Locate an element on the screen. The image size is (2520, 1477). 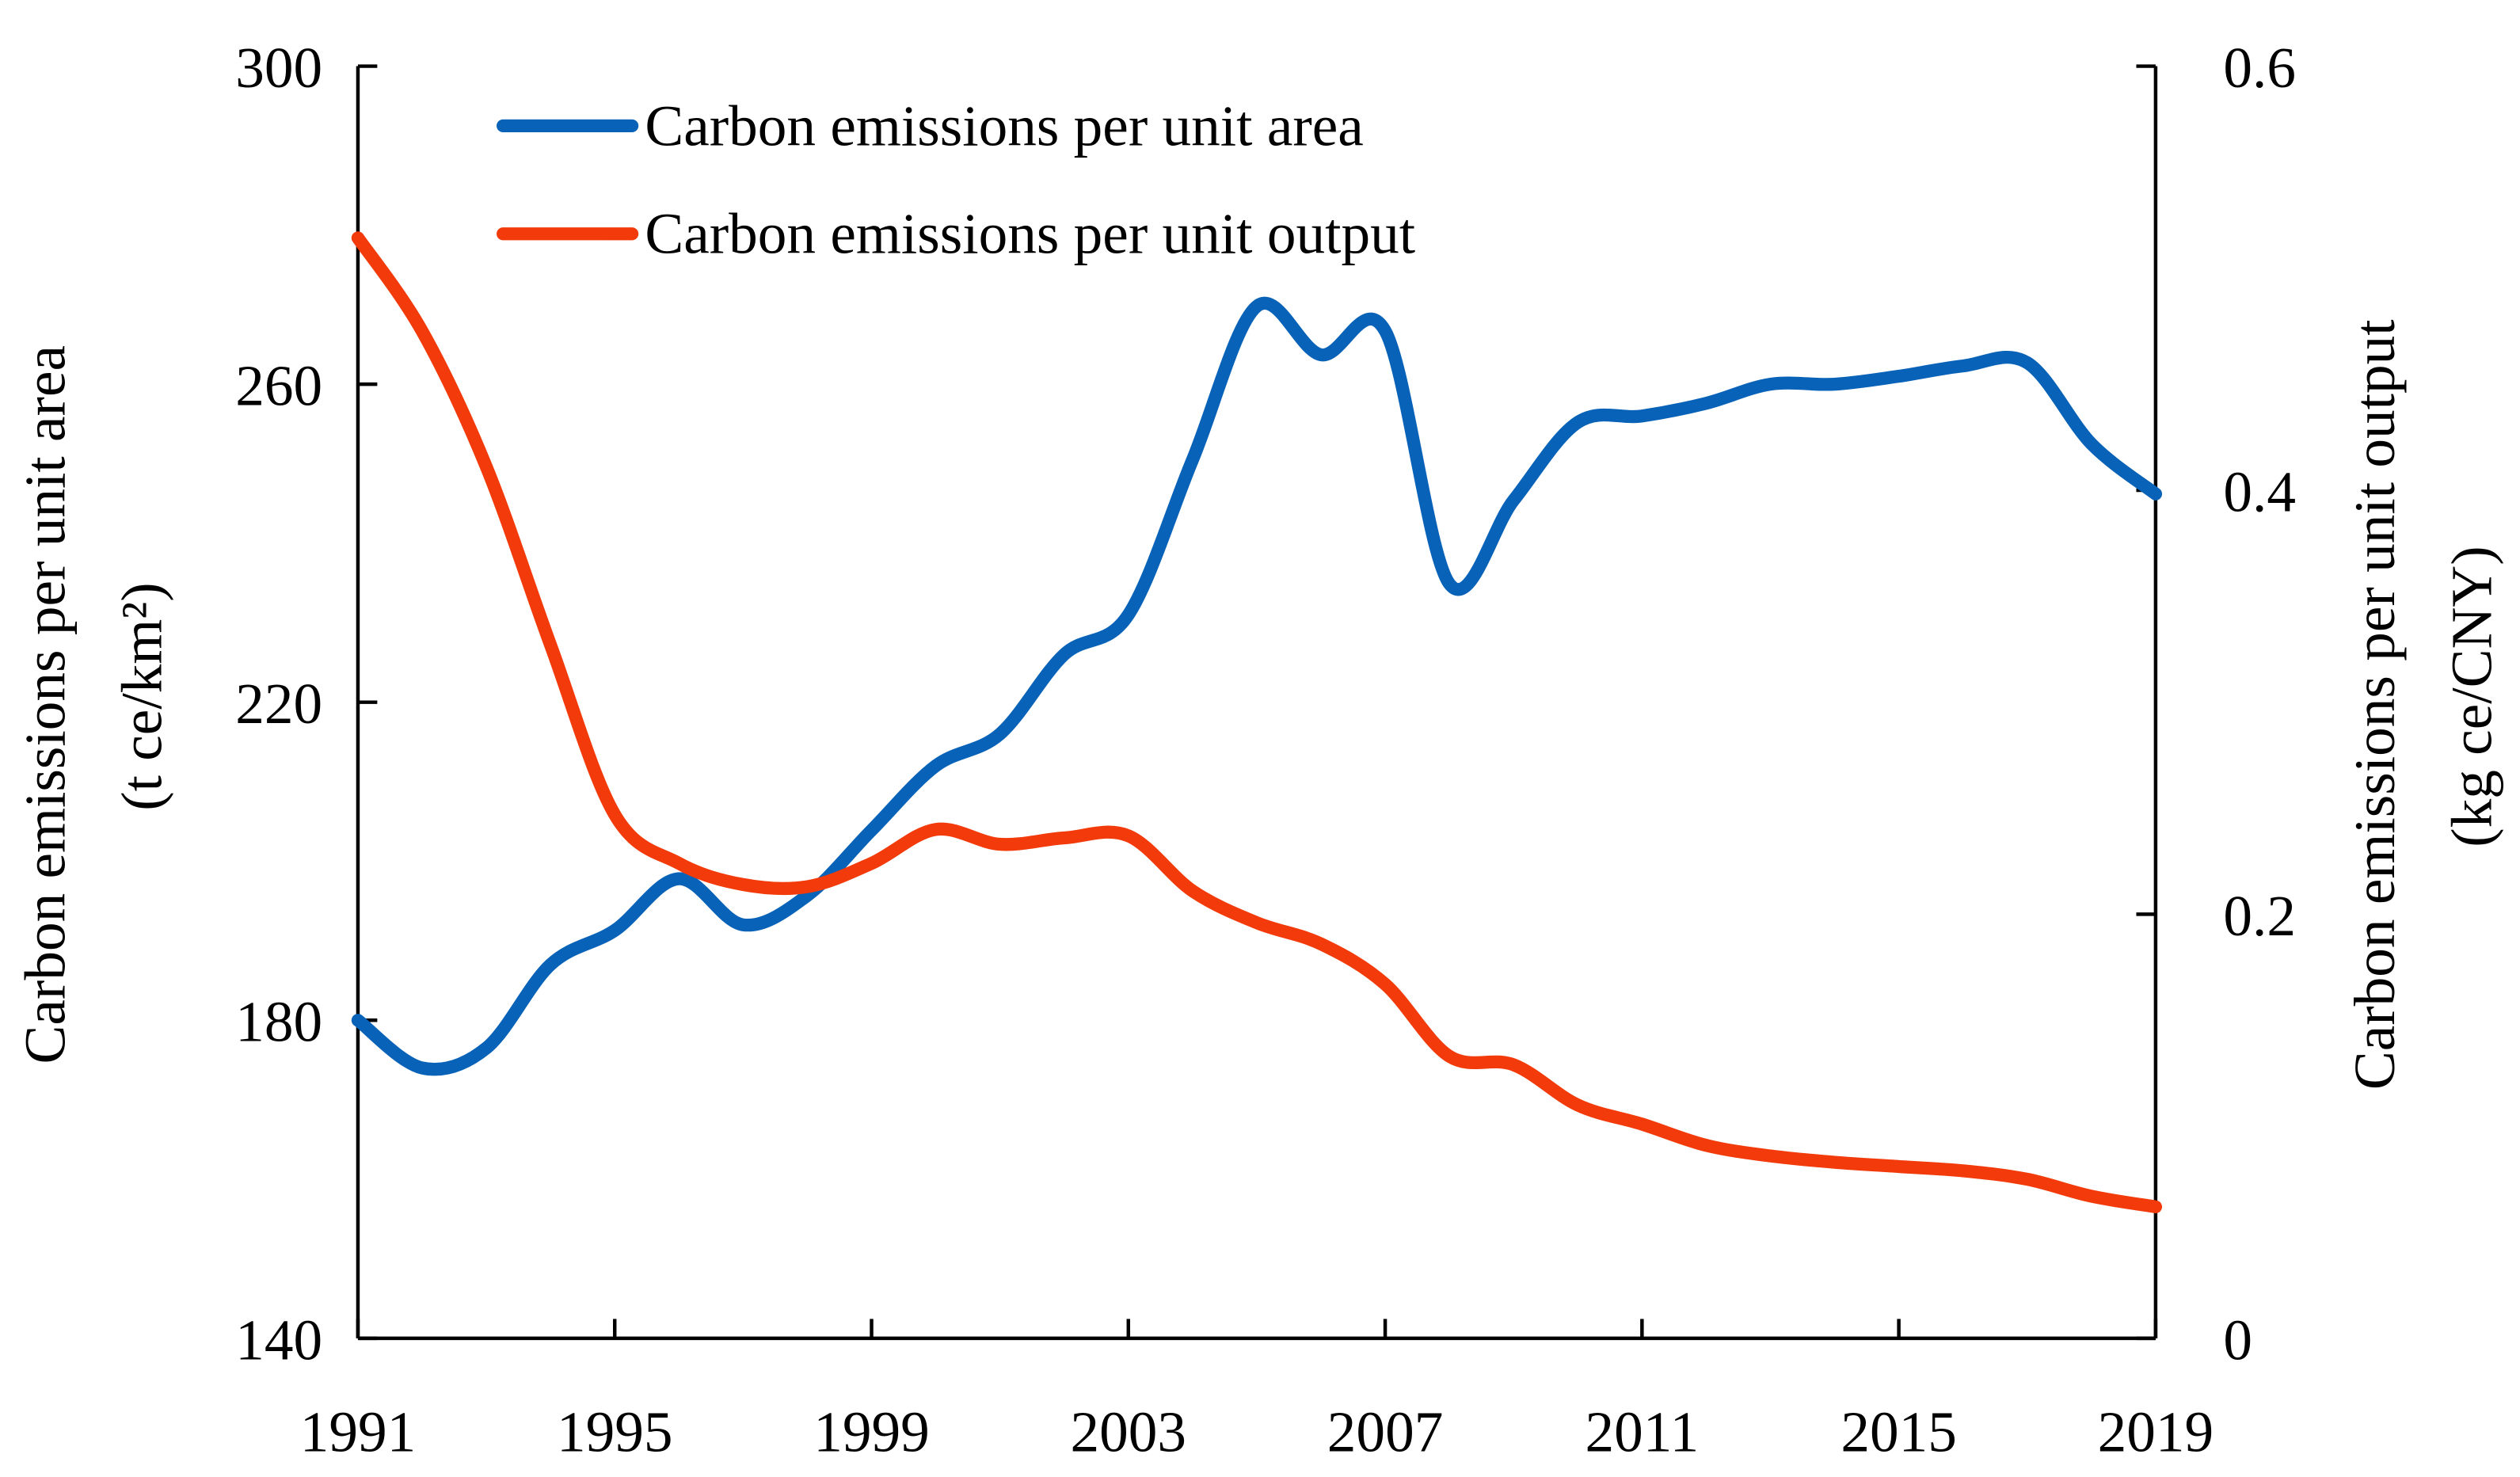
y-axis-left-label-line1: Carbon emissions per unit area is located at coordinates (45, 704).